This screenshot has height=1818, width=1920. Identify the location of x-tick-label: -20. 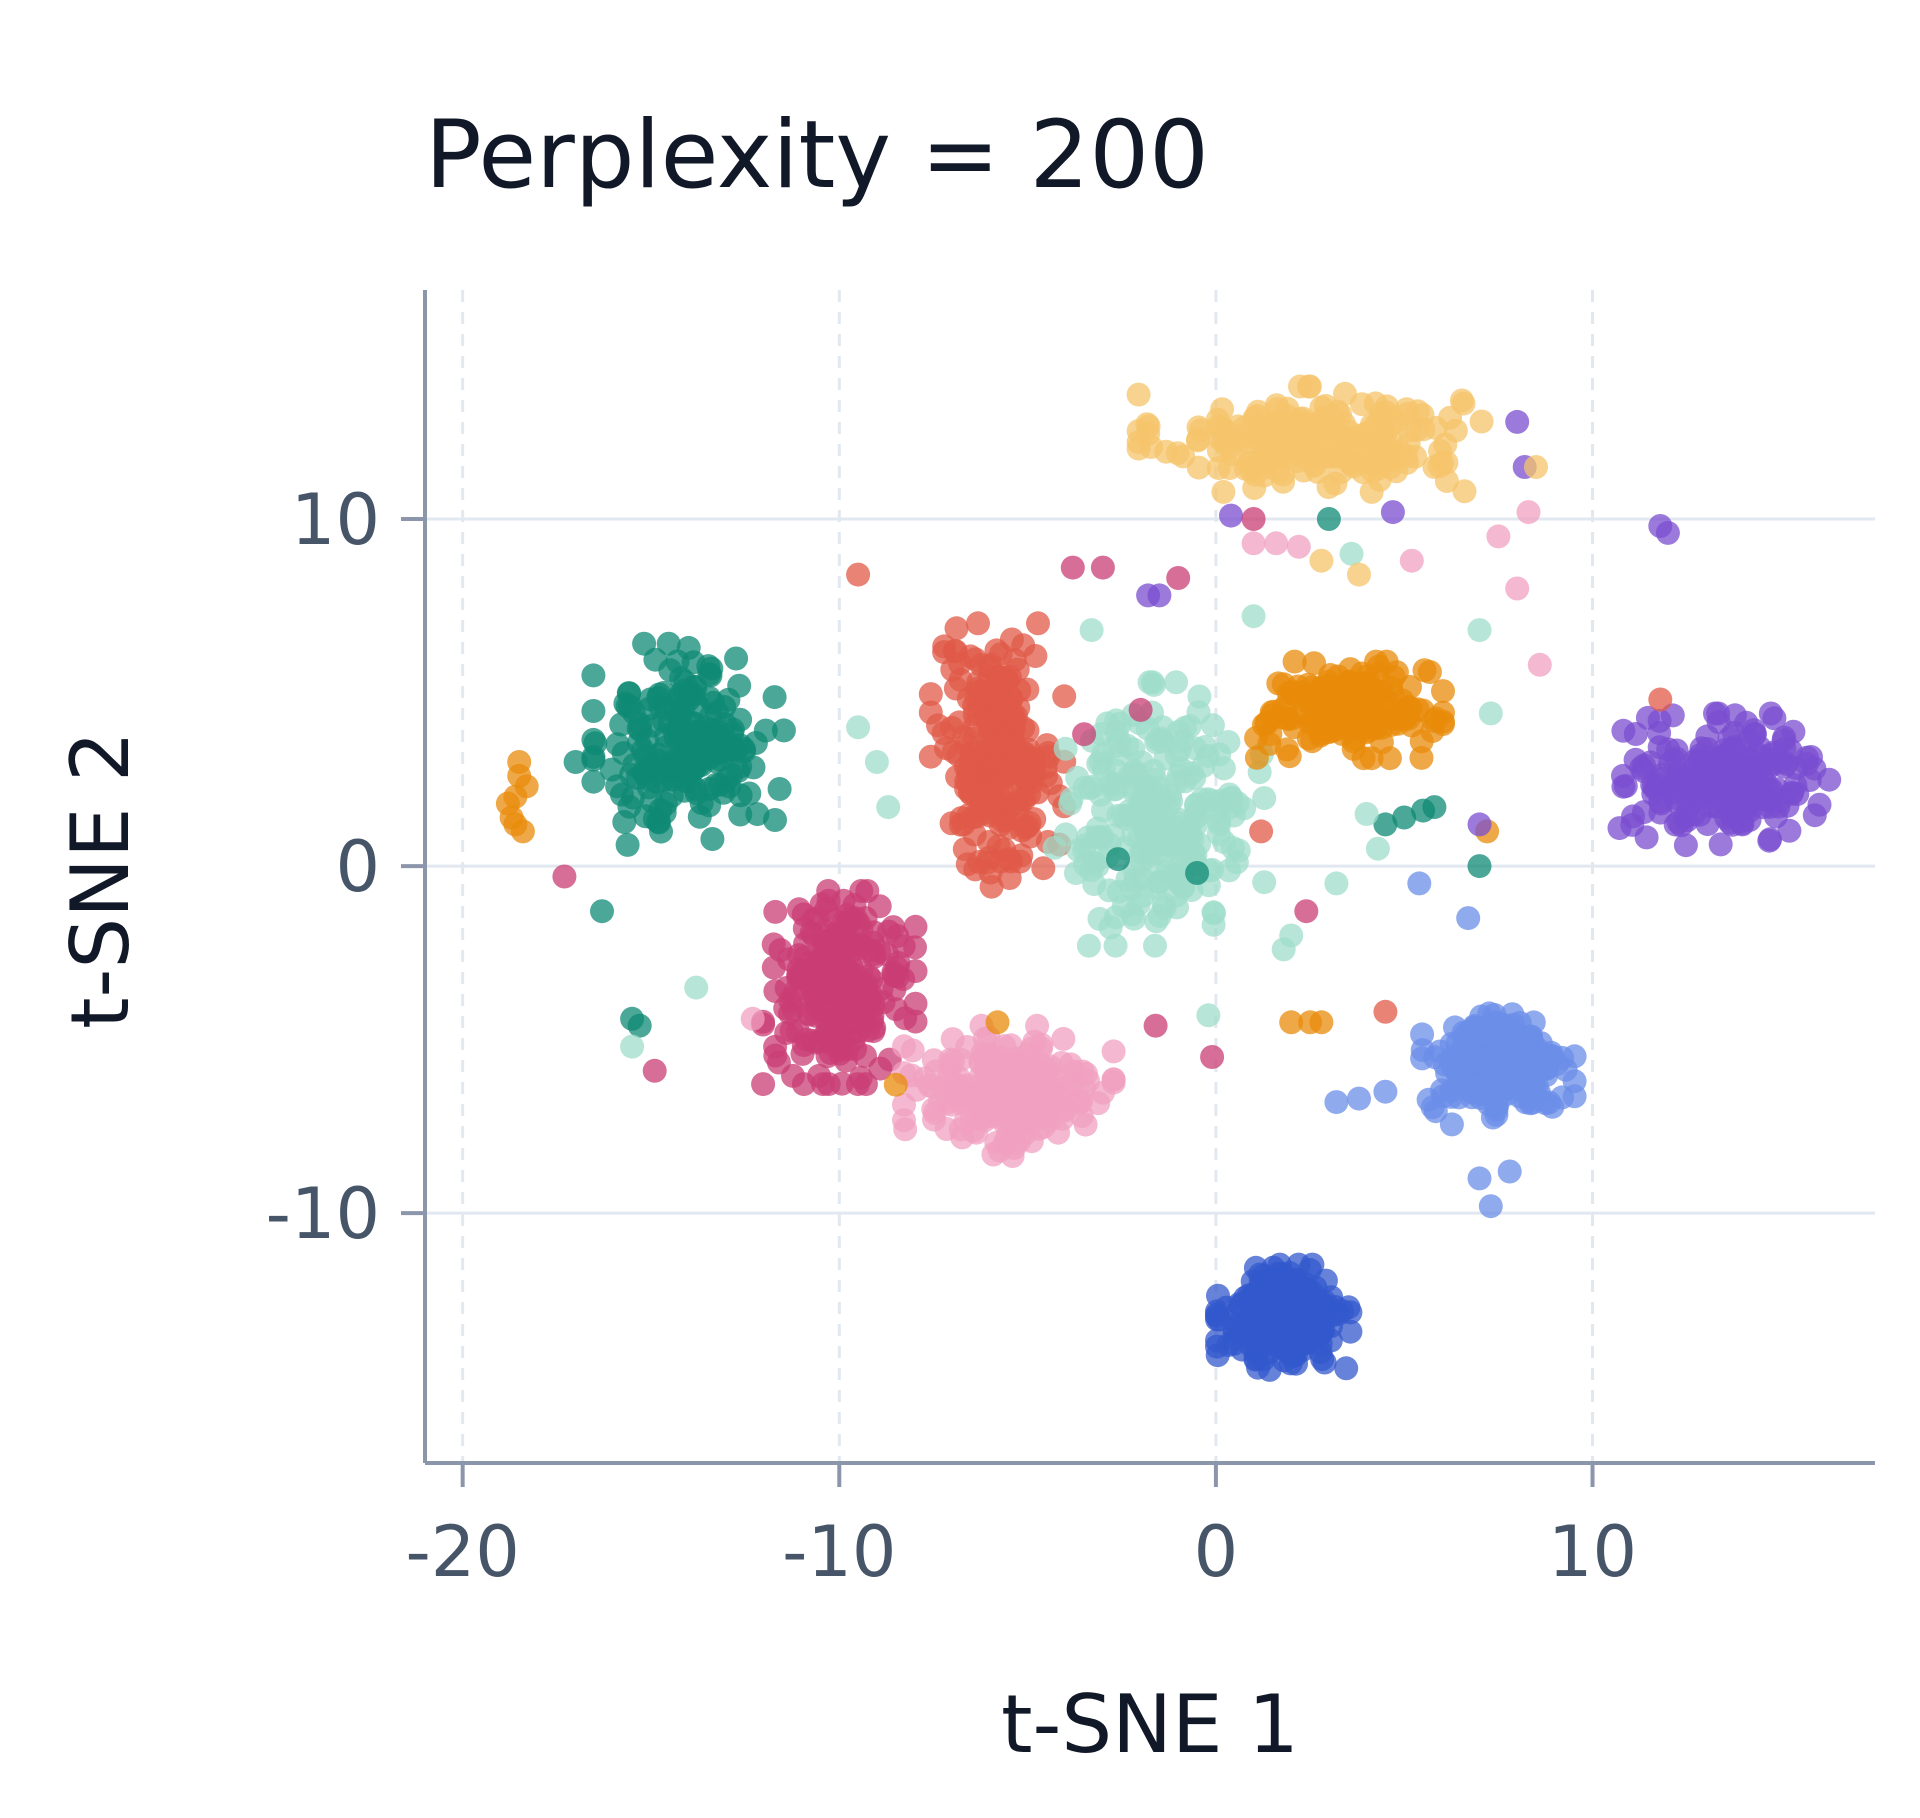
(462, 1552).